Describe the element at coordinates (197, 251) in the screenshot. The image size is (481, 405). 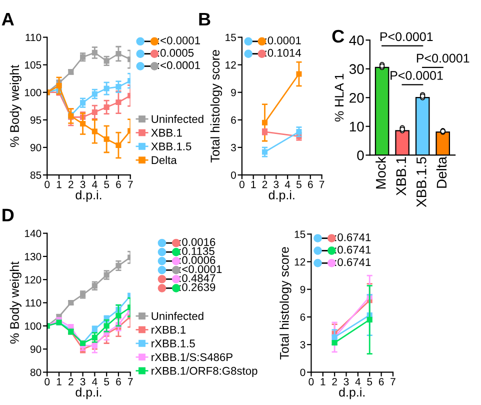
I see `text: :0.1135` at that location.